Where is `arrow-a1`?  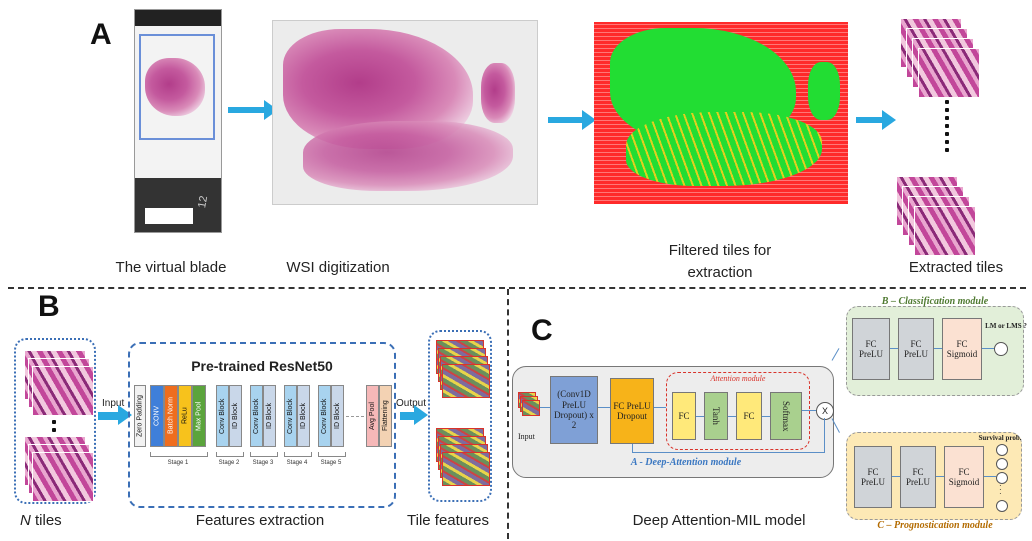
arrow-a1 is located at coordinates (253, 110).